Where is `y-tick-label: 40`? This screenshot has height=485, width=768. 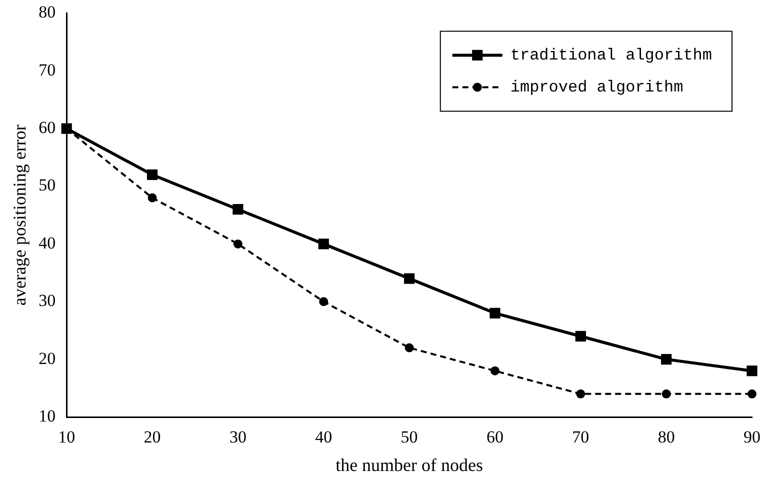
y-tick-label: 40 is located at coordinates (47, 242).